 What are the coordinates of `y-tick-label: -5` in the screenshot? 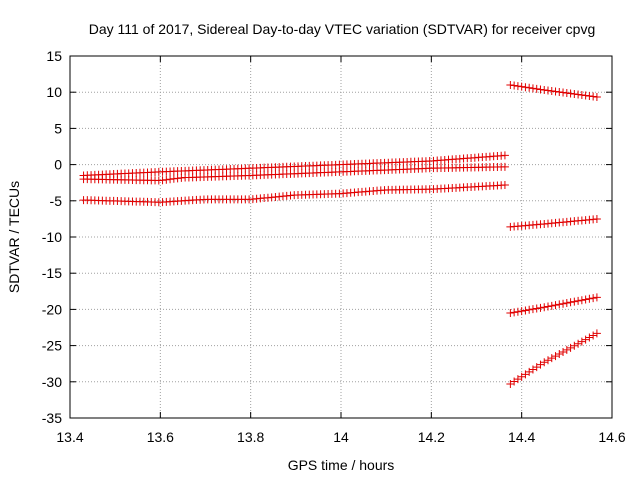 It's located at (56, 201).